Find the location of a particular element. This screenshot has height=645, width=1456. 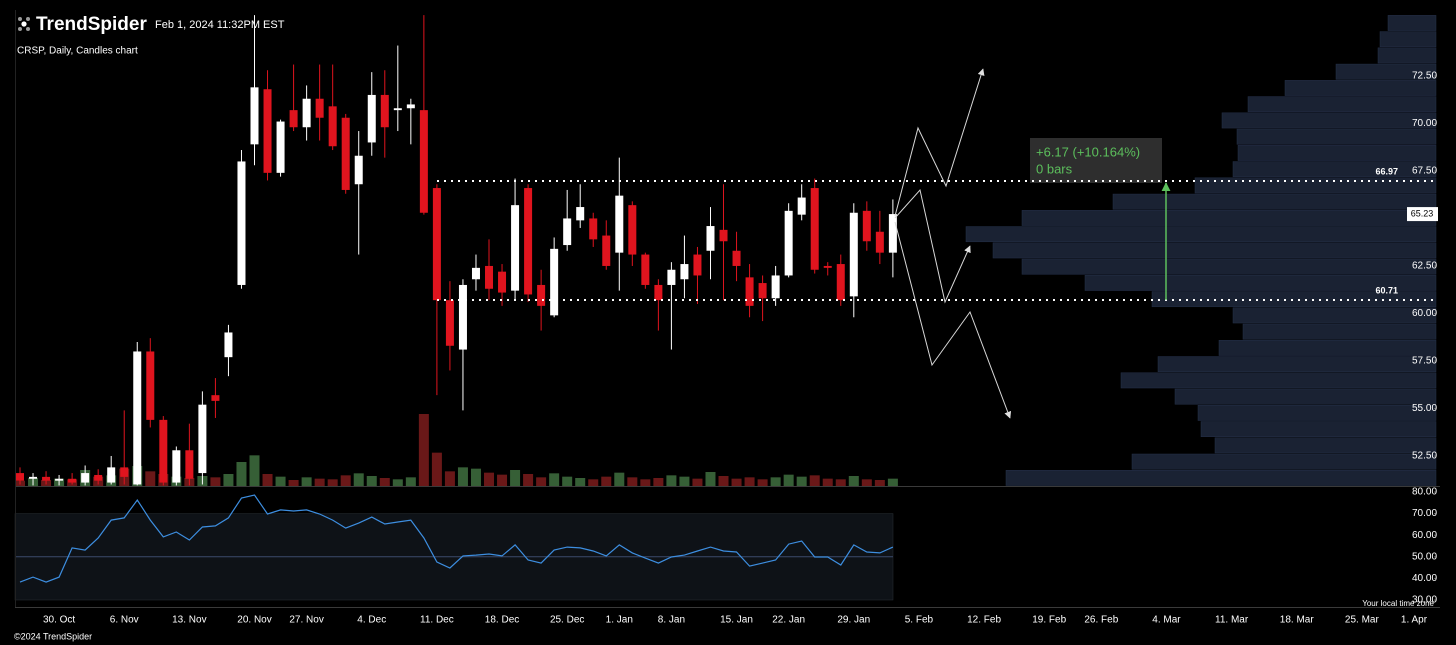

x-tick-label: 5. Feb is located at coordinates (919, 620).